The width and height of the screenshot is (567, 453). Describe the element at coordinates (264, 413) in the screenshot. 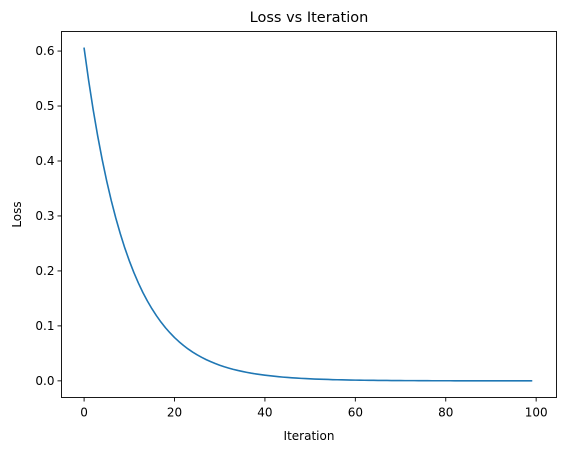

I see `x-tick-label: 40` at that location.